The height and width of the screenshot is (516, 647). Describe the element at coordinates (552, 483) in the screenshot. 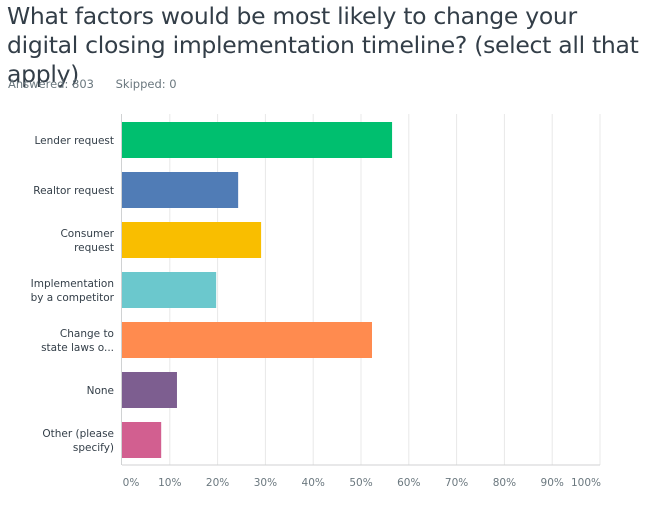

I see `tick-label: 90%` at that location.